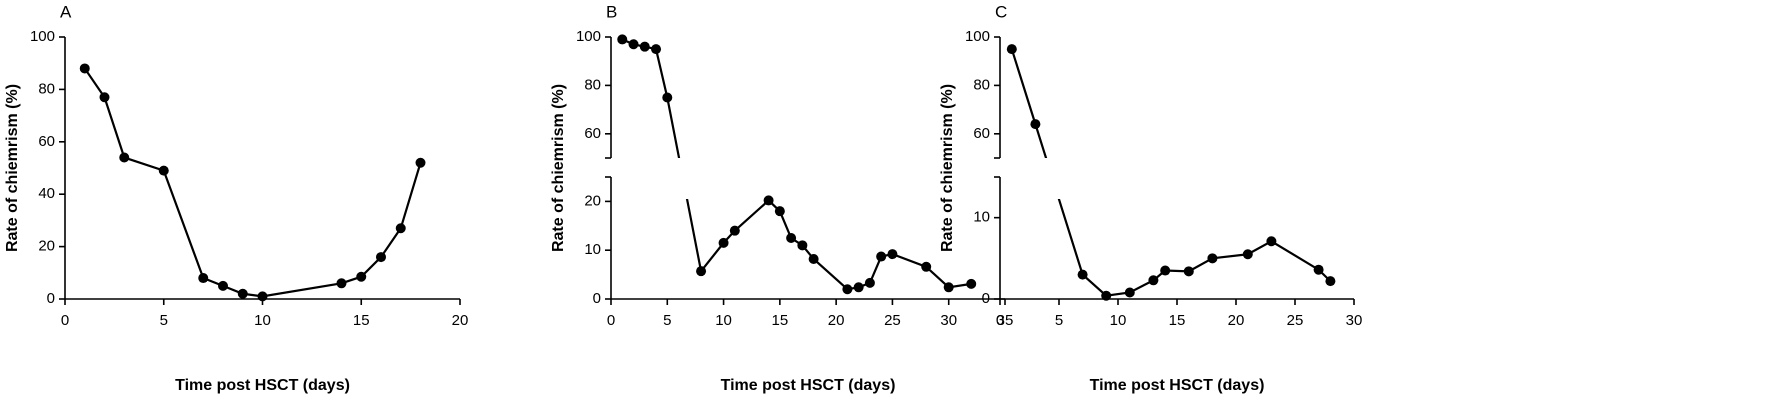 This screenshot has width=1772, height=403. What do you see at coordinates (46, 193) in the screenshot?
I see `y-tick-label: 40` at bounding box center [46, 193].